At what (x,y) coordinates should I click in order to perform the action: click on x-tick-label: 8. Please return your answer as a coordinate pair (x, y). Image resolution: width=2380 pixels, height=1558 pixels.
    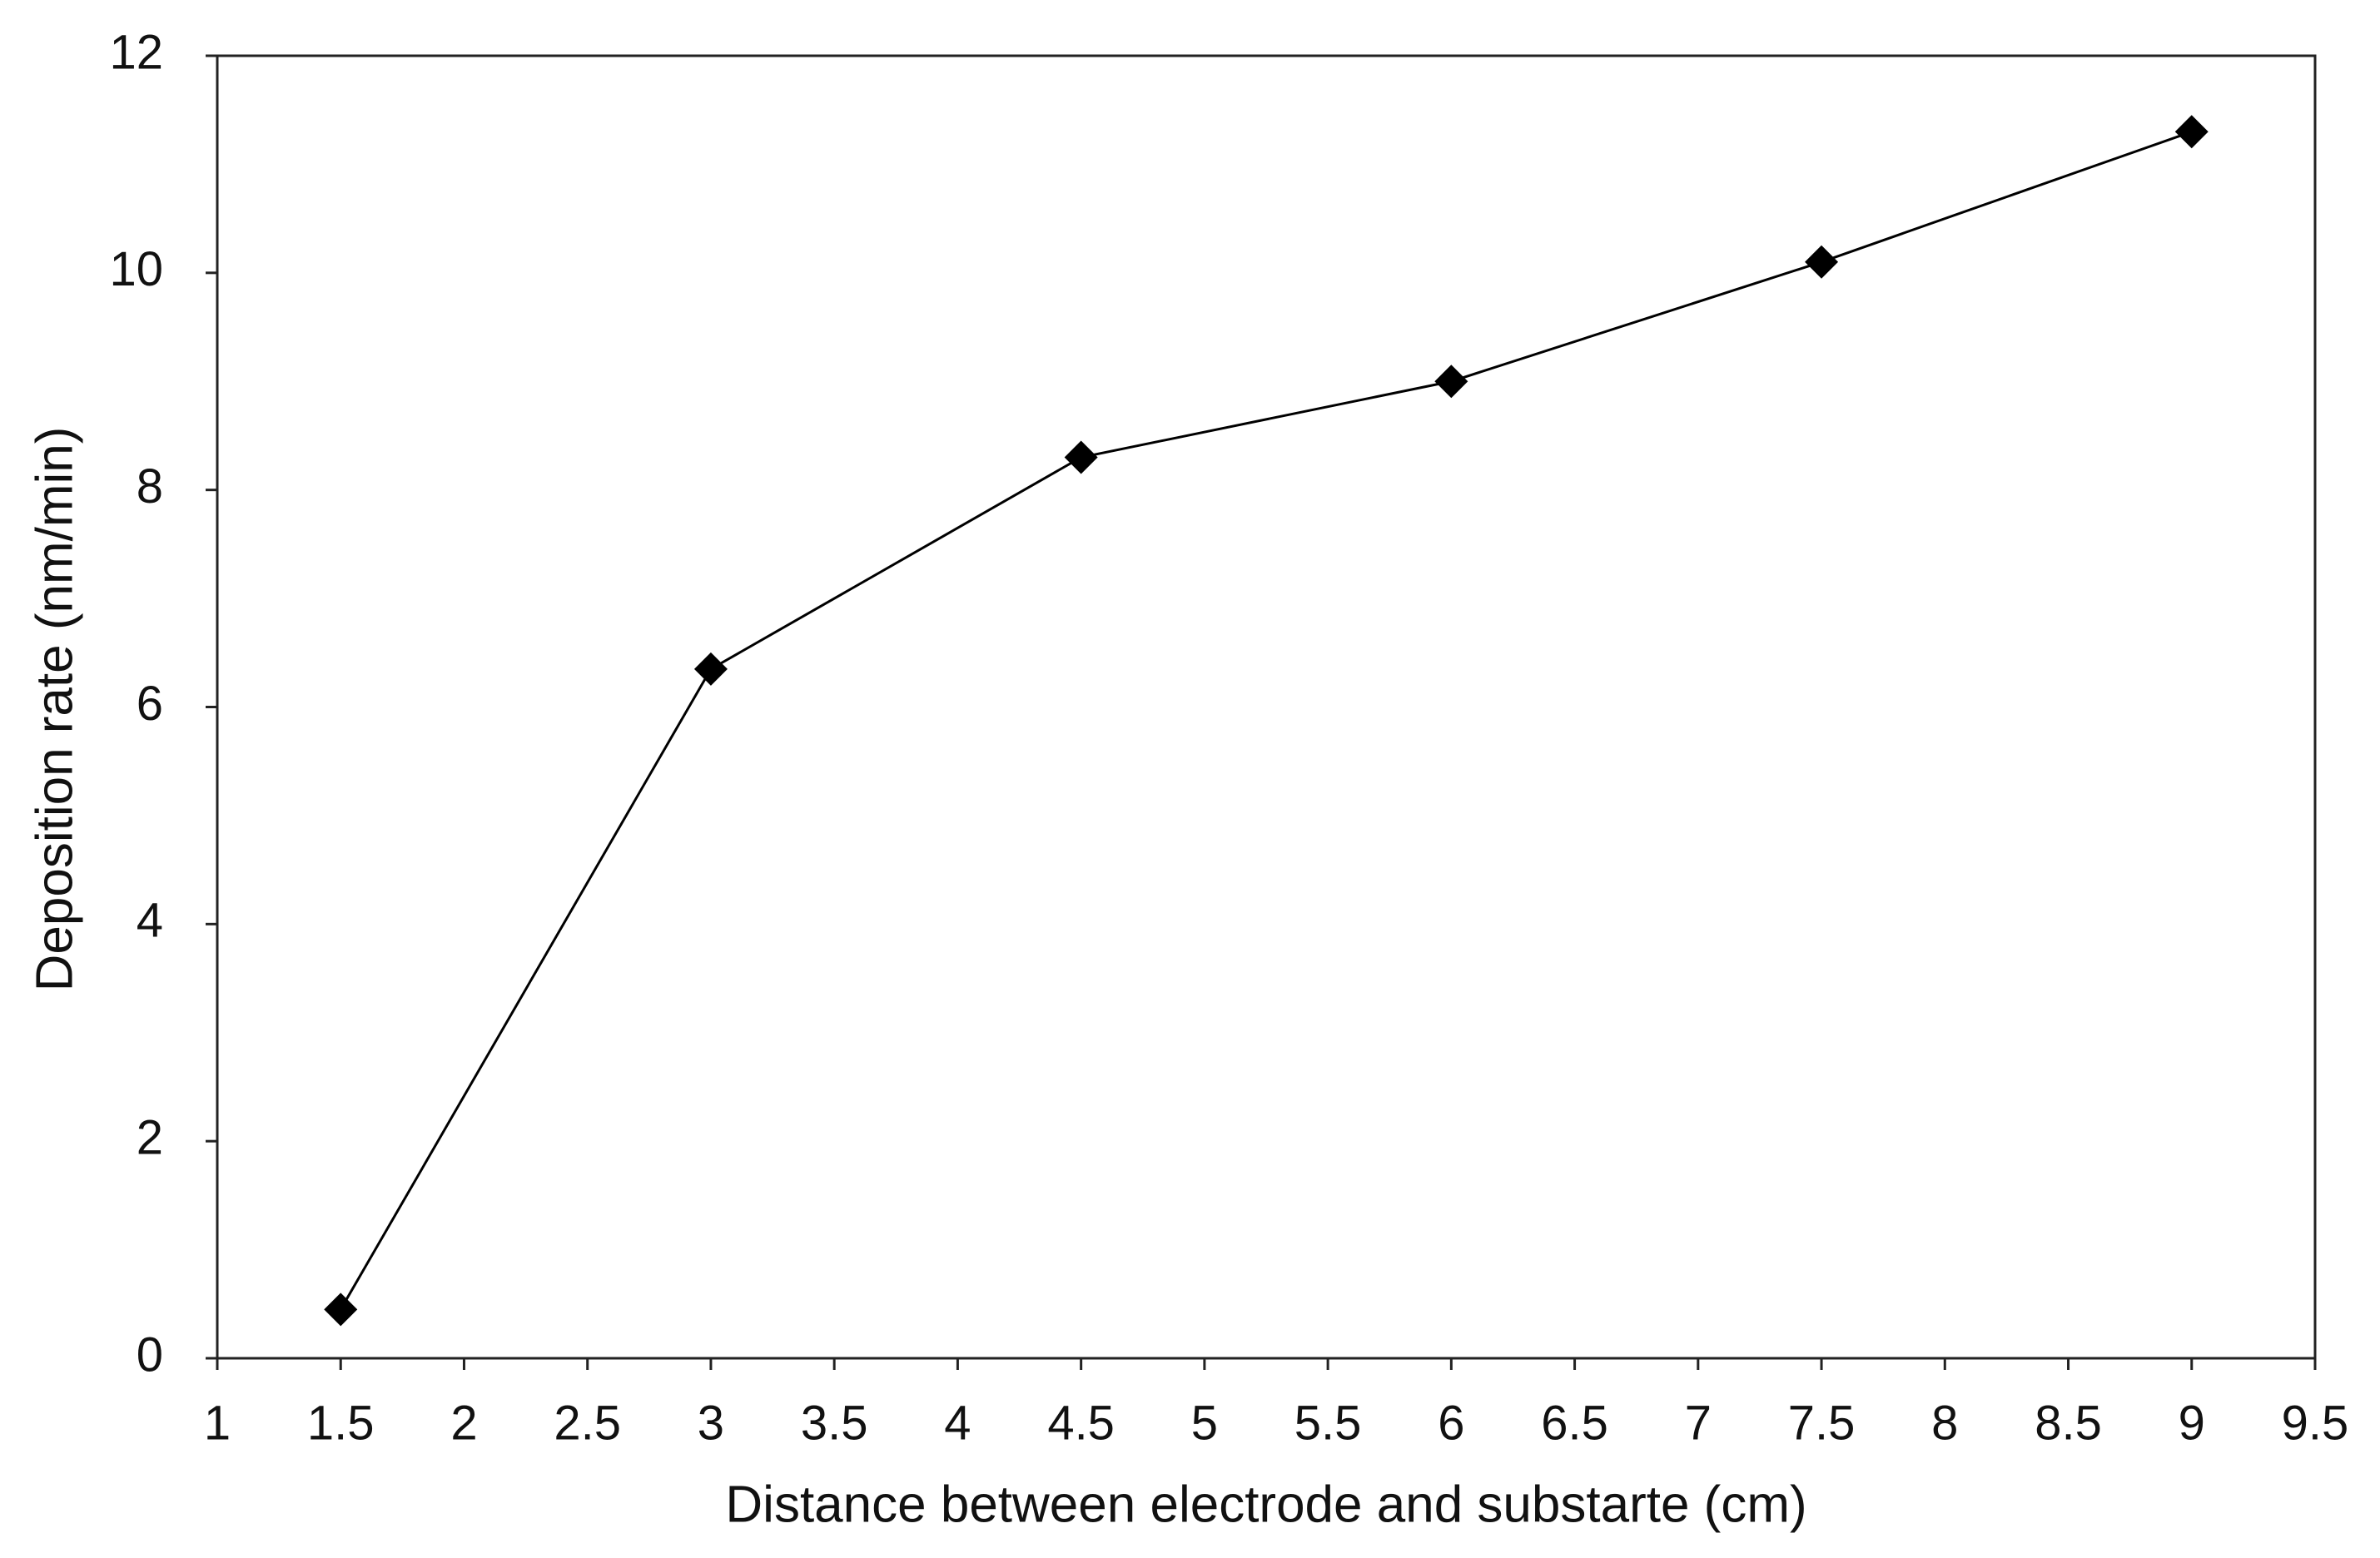
    Looking at the image, I should click on (1944, 1423).